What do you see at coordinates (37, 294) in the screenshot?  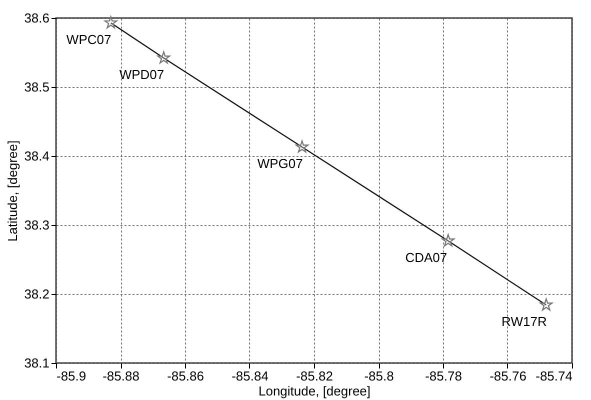 I see `y-tick-label: 38.2` at bounding box center [37, 294].